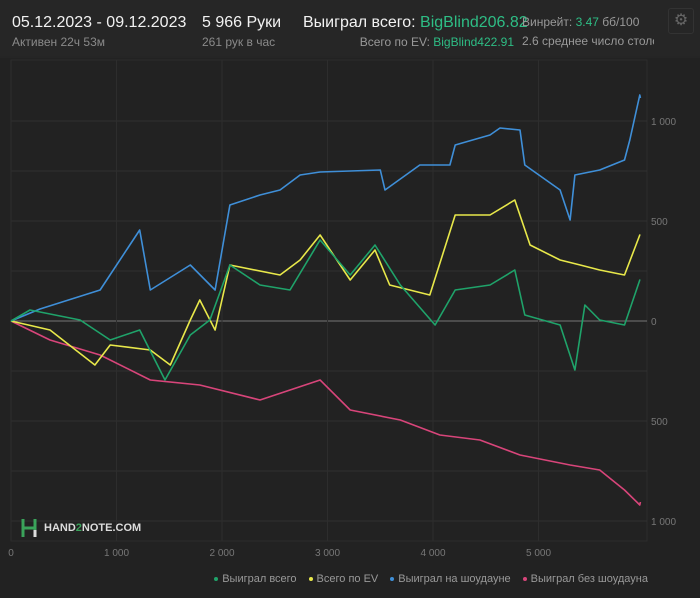  I want to click on won-total: Выиграл всего: BigBlind206.82, so click(415, 23).